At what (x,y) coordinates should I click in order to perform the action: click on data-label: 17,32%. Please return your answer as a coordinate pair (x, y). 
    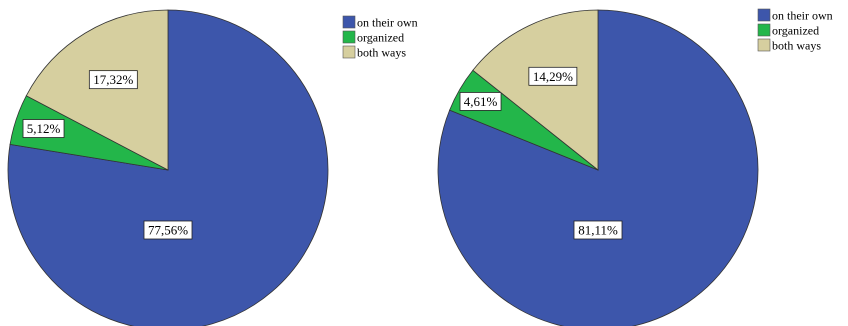
    Looking at the image, I should click on (113, 79).